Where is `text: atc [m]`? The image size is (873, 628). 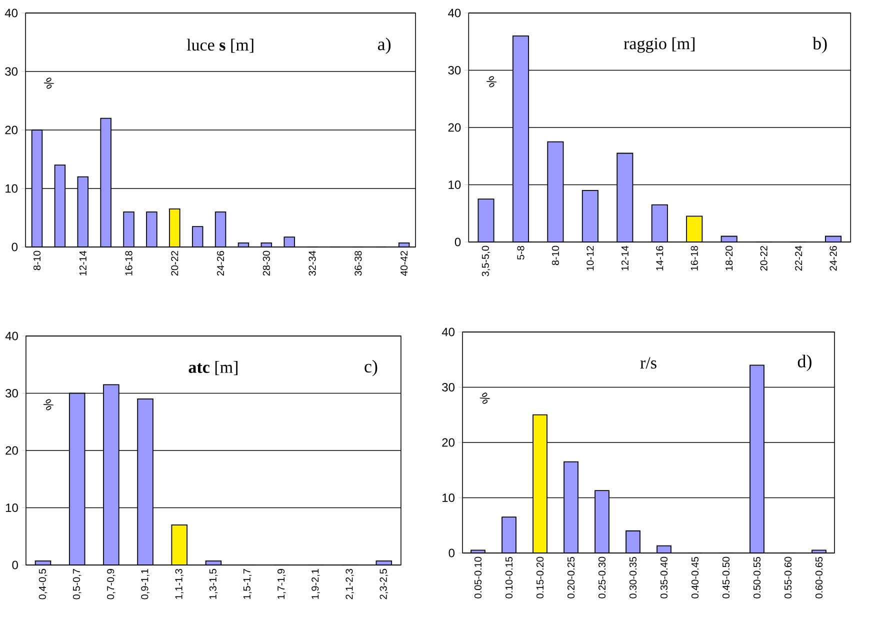 text: atc [m] is located at coordinates (213, 368).